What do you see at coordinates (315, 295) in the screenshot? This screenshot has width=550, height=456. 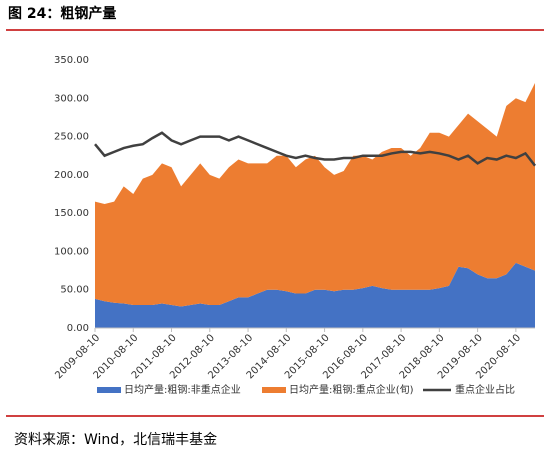 I see `area` at bounding box center [315, 295].